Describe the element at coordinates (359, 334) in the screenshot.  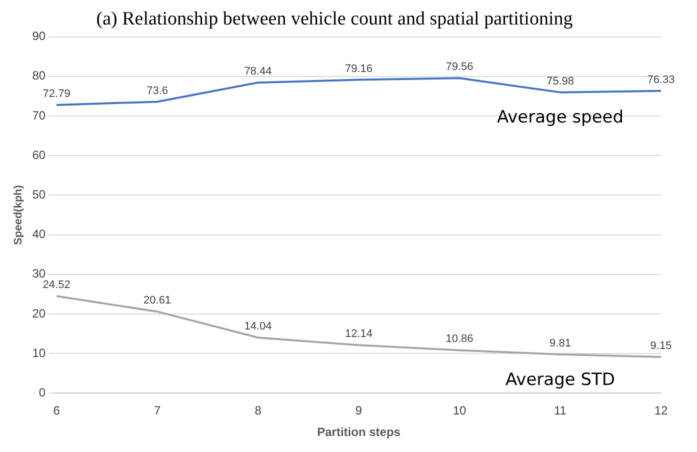
I see `data-label: 12.14` at that location.